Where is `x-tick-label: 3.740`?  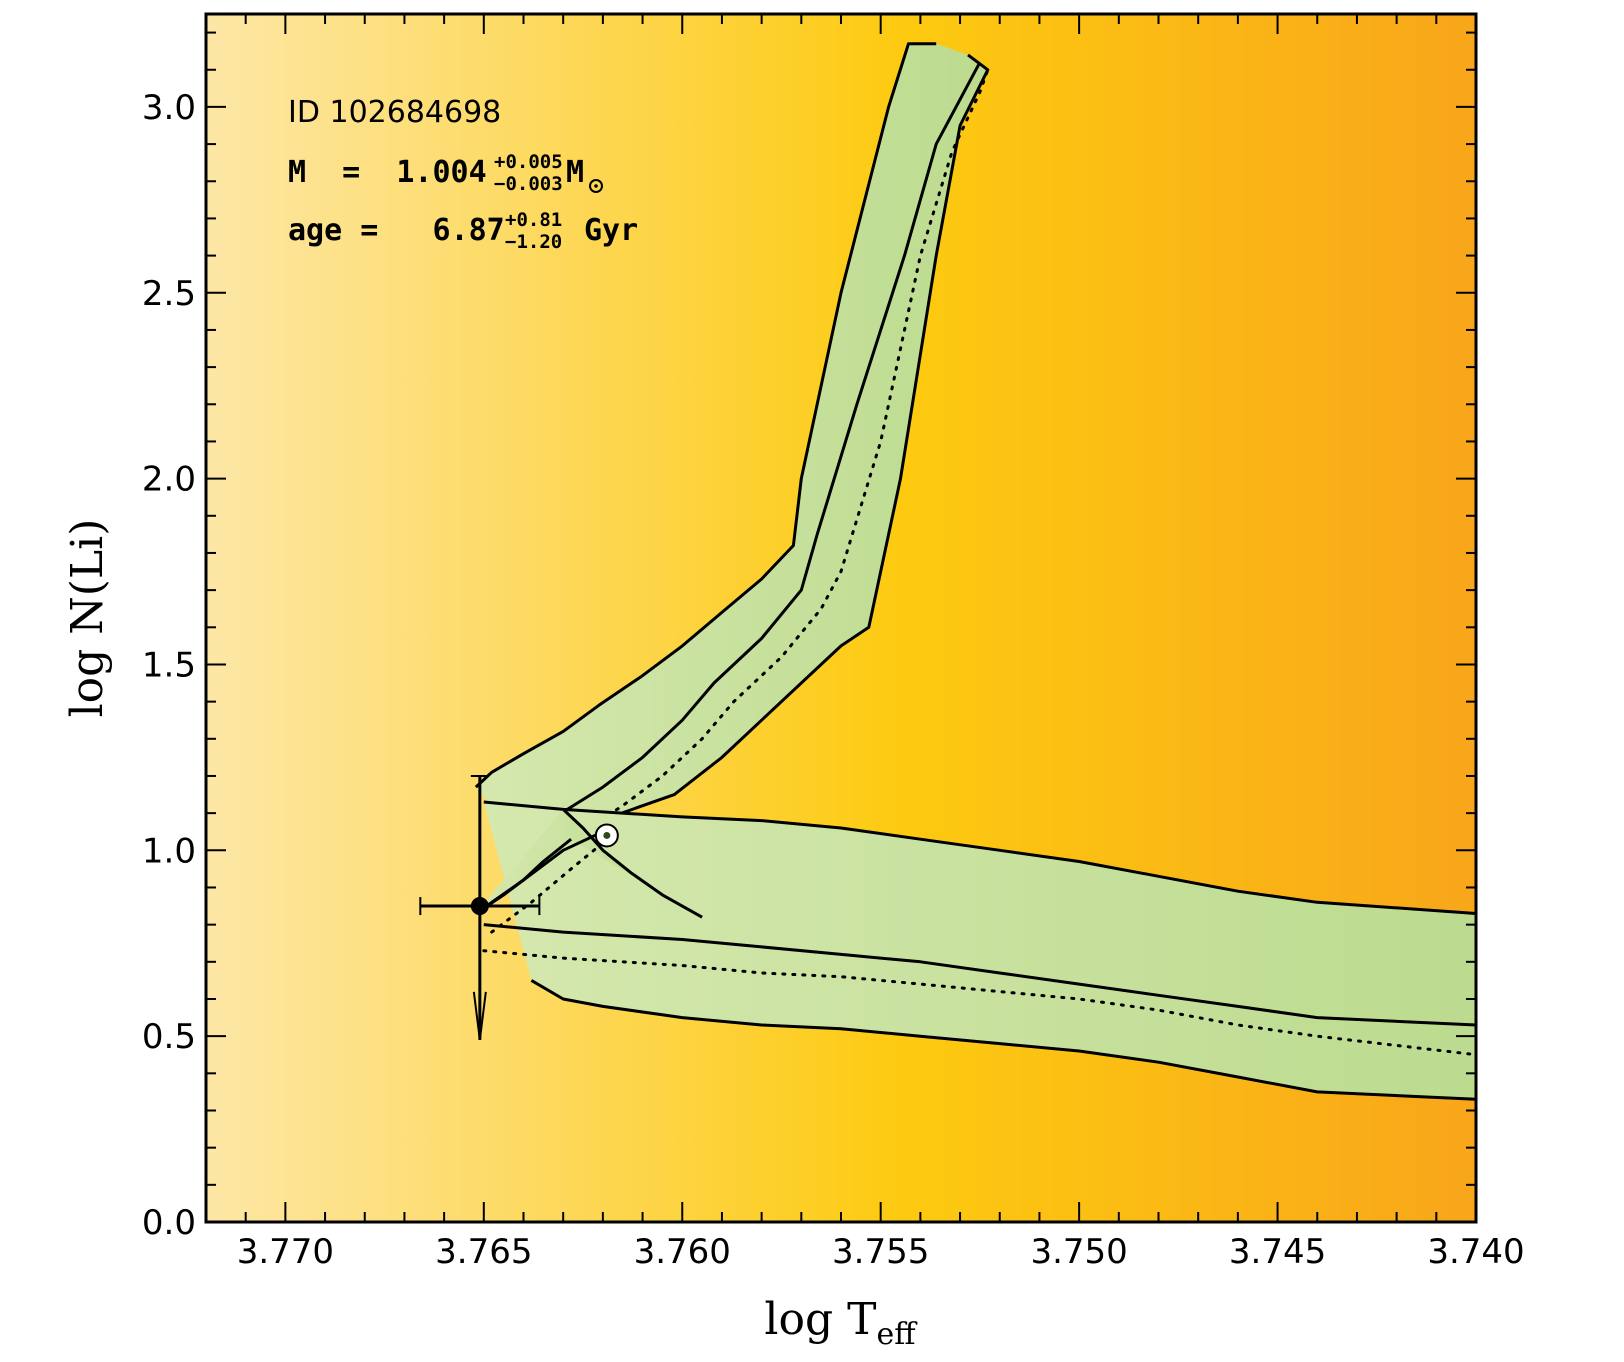
x-tick-label: 3.740 is located at coordinates (1475, 1252).